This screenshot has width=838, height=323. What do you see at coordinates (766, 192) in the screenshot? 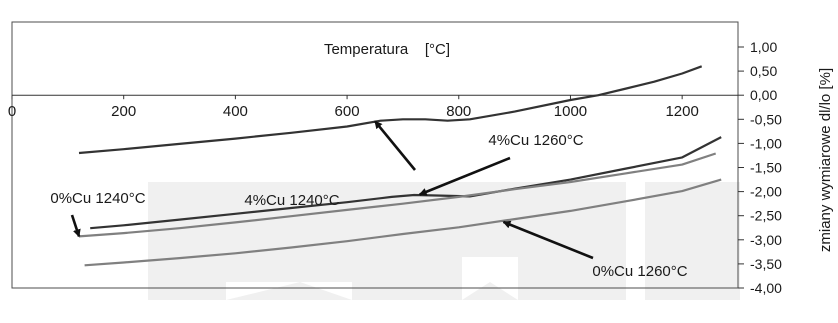
I see `y-tick-label: -2,00` at bounding box center [766, 192].